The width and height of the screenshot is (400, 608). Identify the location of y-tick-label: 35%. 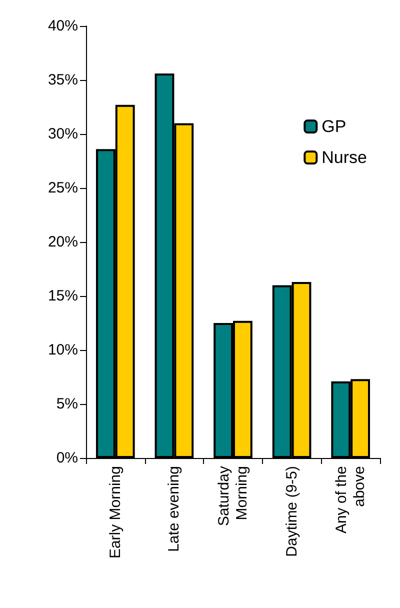
(63, 80).